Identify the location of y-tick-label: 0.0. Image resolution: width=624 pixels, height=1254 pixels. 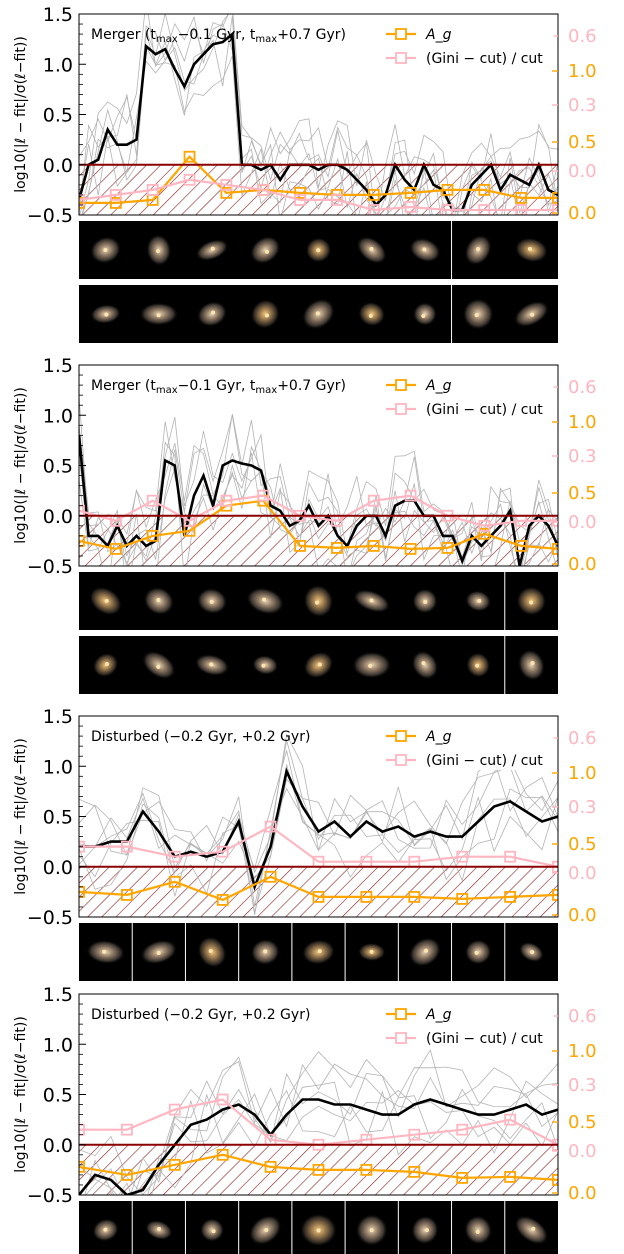
(58, 166).